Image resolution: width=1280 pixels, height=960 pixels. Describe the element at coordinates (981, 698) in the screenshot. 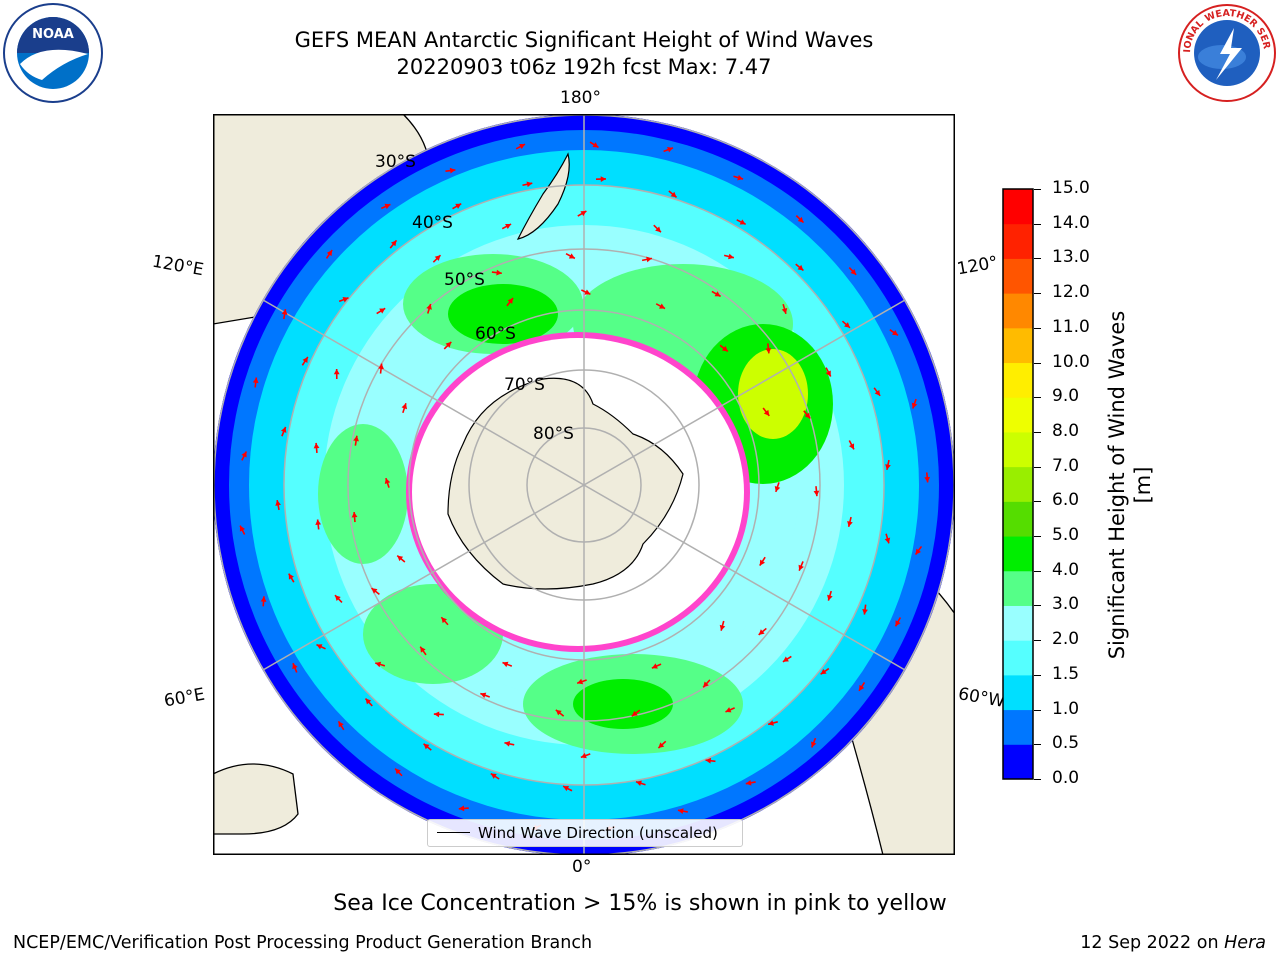

I see `lon-label-60w: 60°W` at that location.